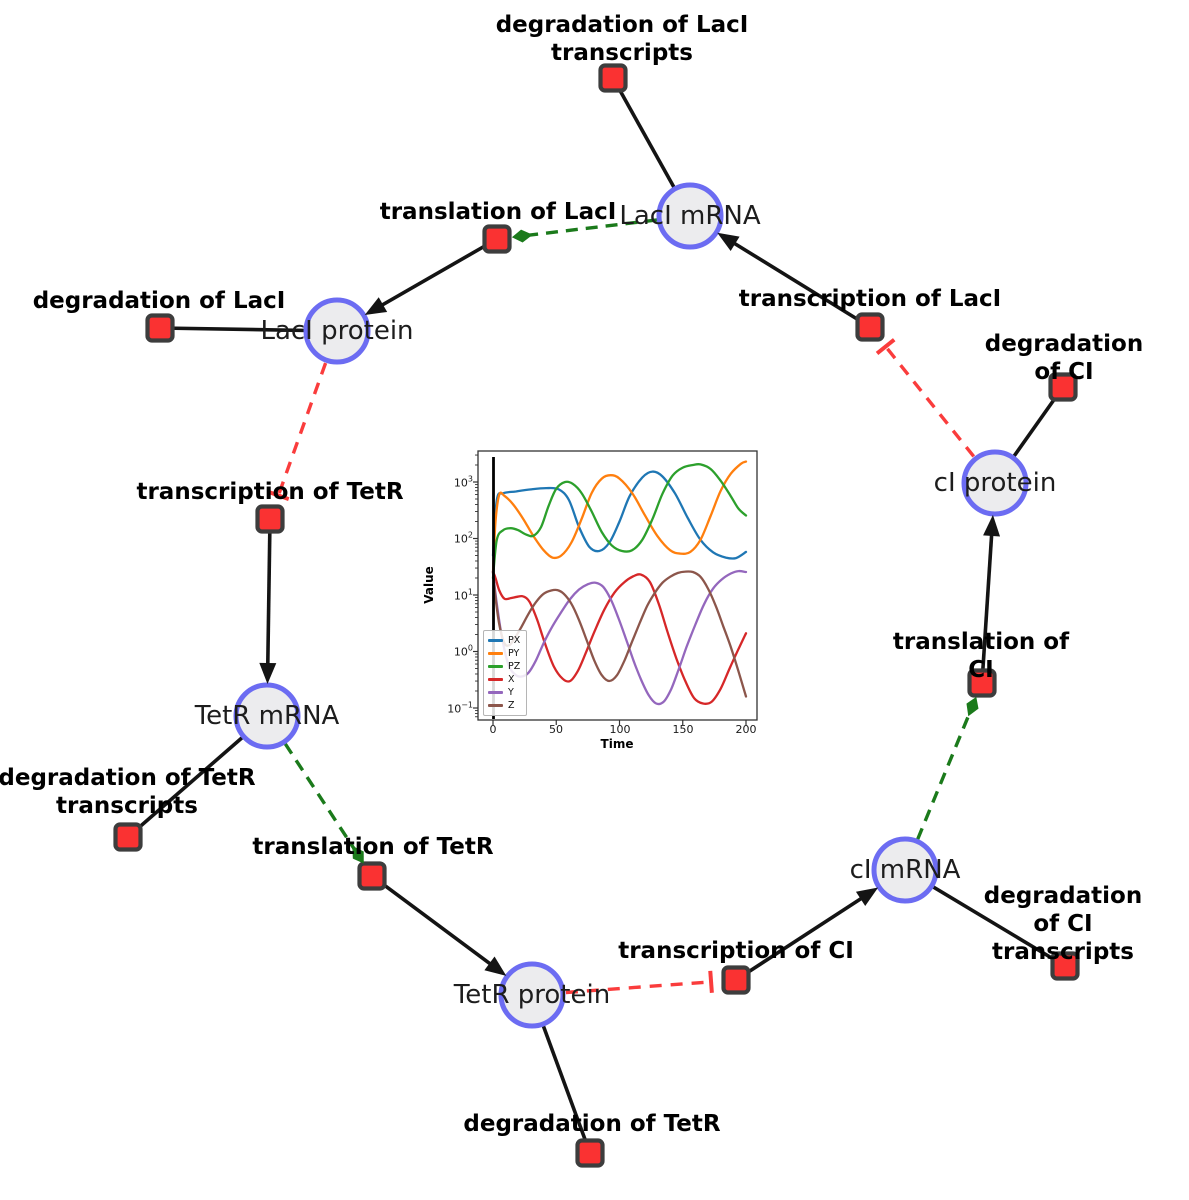 This screenshot has height=1200, width=1189. I want to click on y-axis-label: Value, so click(429, 585).